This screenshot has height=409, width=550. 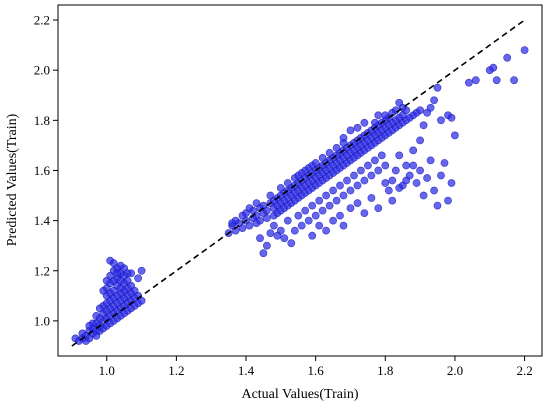 I want to click on x-tick-label: 1.0, so click(x=107, y=370).